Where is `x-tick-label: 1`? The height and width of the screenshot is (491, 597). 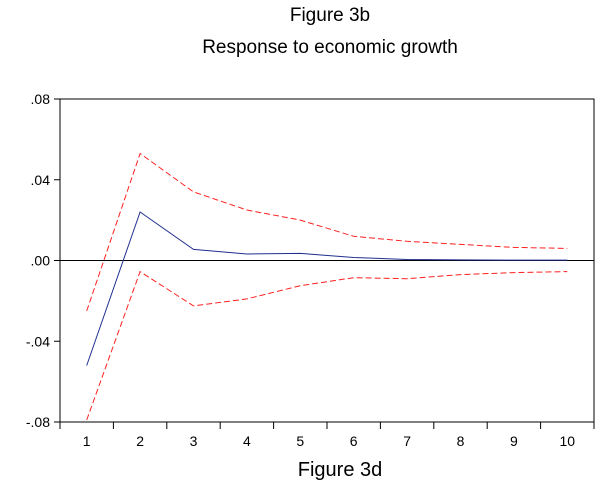
x-tick-label: 1 is located at coordinates (87, 441).